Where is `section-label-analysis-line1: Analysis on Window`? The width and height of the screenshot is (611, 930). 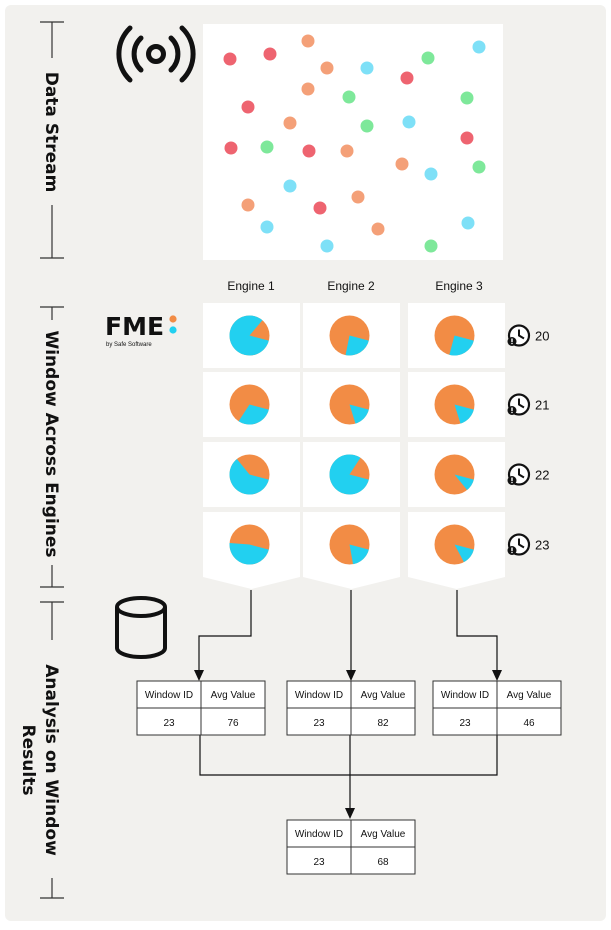
section-label-analysis-line1: Analysis on Window is located at coordinates (51, 760).